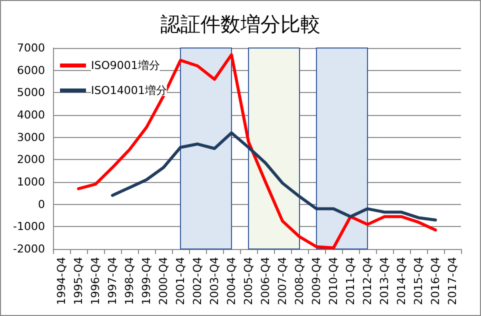 This screenshot has width=481, height=316. What do you see at coordinates (316, 281) in the screenshot?
I see `x-tick-label: 2009-Q4` at bounding box center [316, 281].